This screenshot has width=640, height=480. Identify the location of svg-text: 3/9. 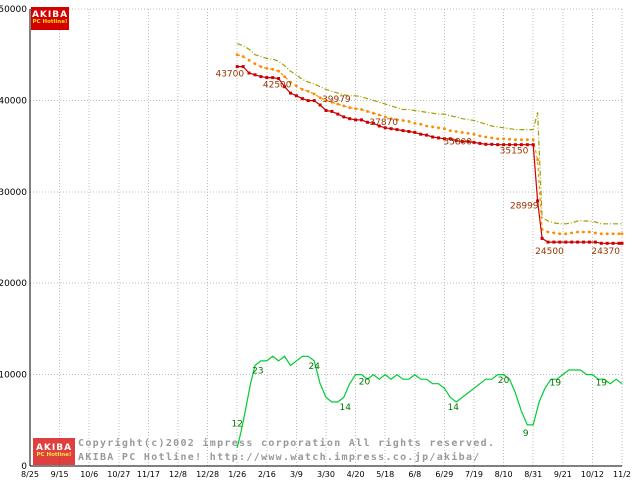
(296, 474).